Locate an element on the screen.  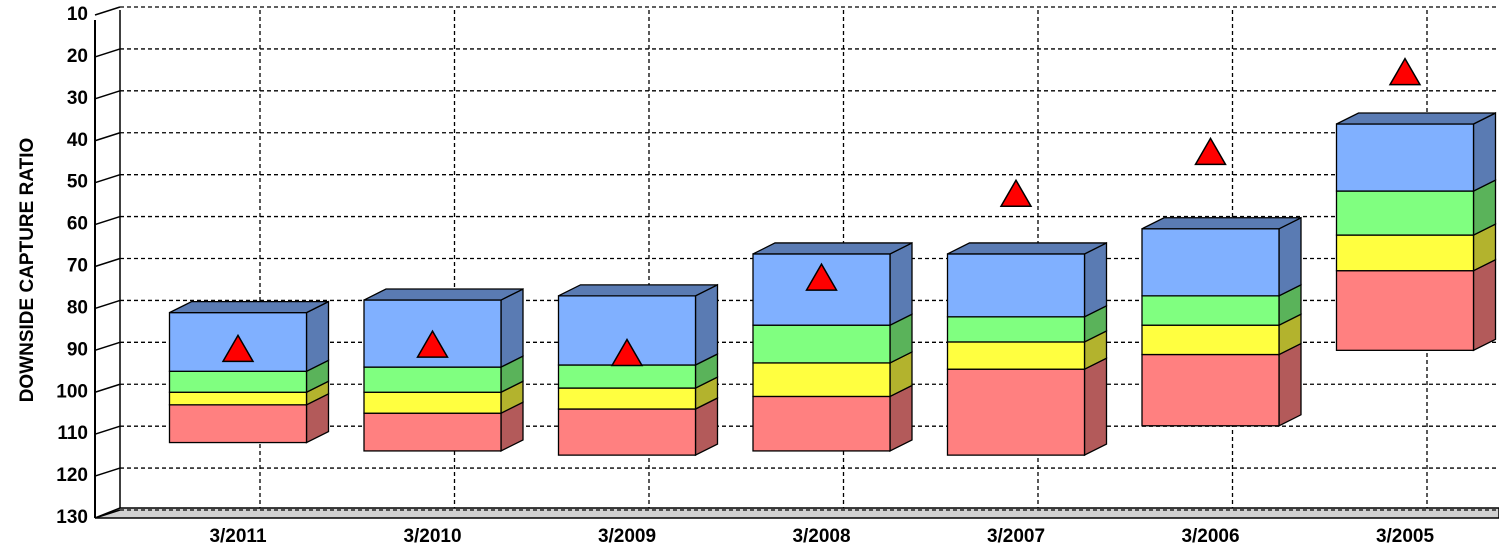
y-tick-label: 50 is located at coordinates (77, 182).